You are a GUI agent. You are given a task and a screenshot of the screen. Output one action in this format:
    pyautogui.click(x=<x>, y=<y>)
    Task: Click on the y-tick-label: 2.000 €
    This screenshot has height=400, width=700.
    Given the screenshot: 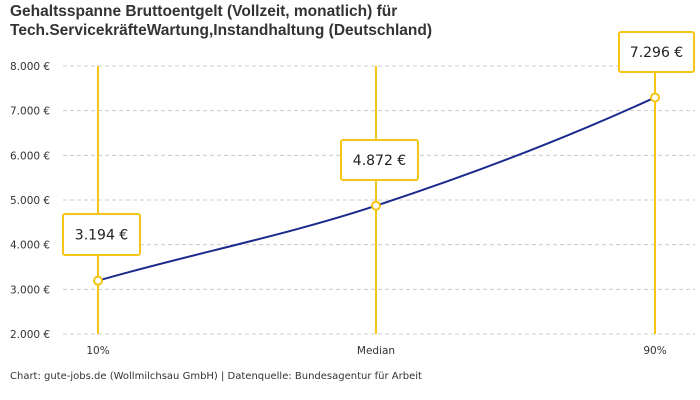 What is the action you would take?
    pyautogui.click(x=30, y=335)
    